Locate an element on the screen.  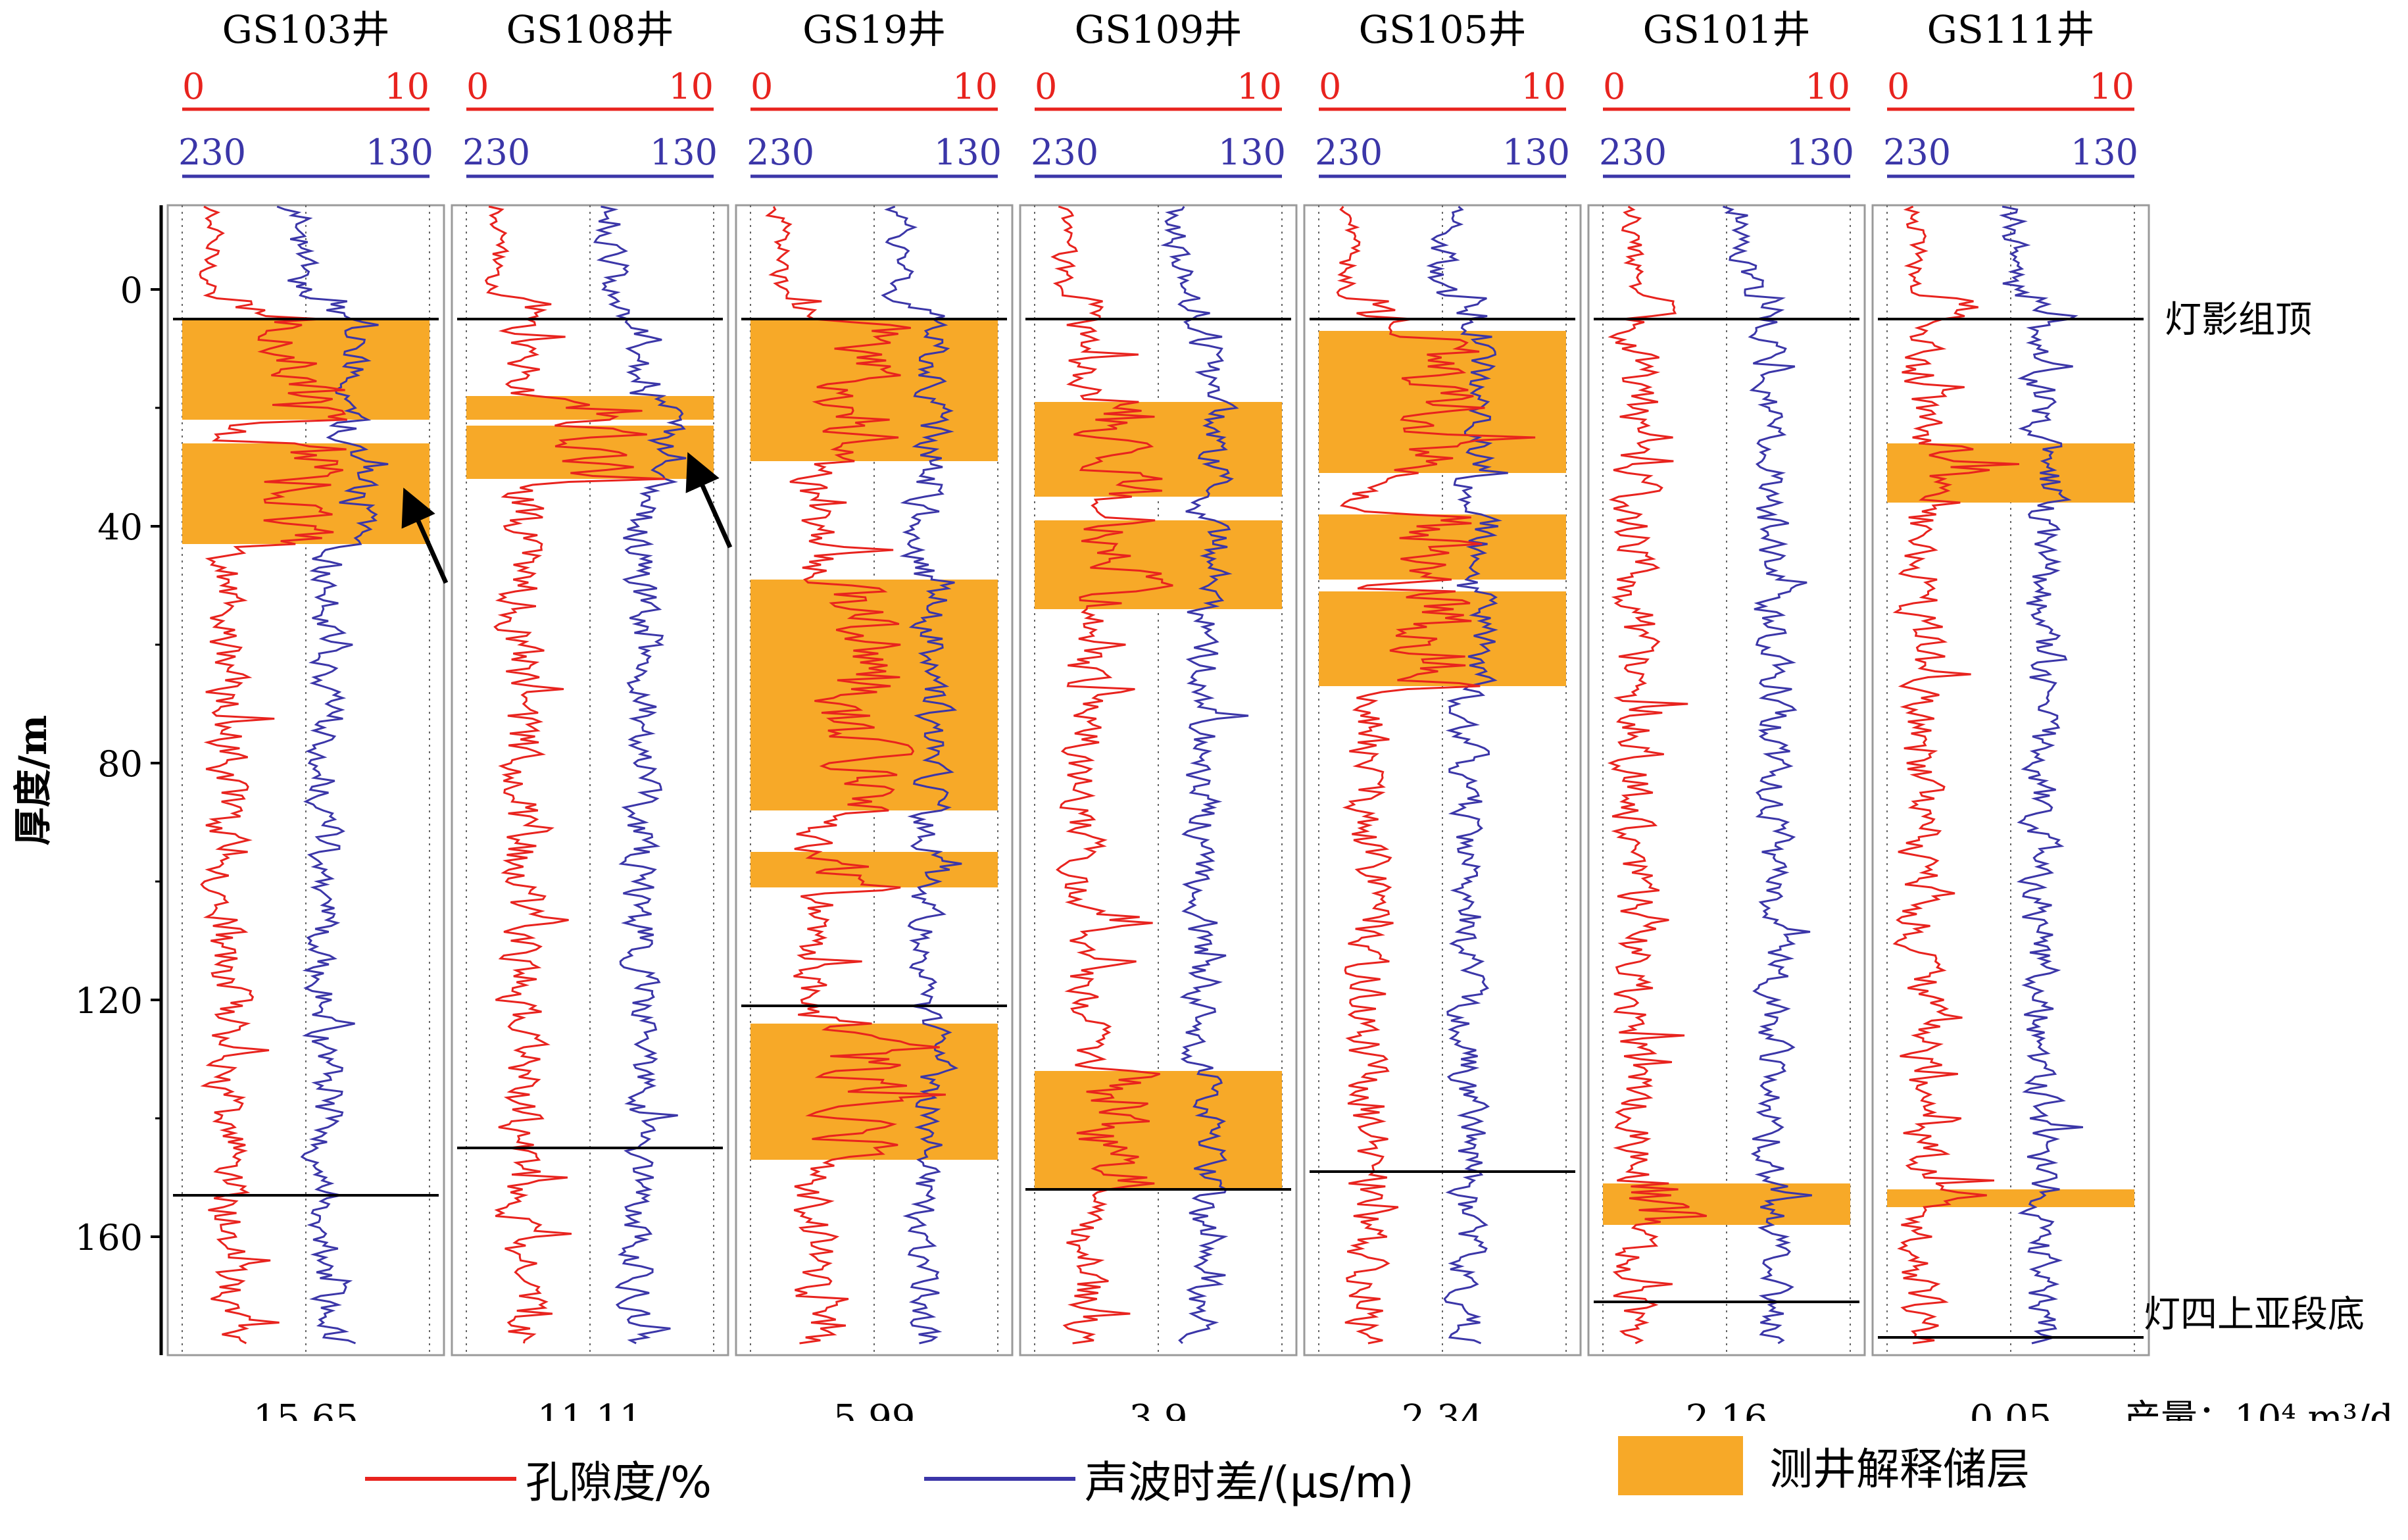
well-name: GS103井 is located at coordinates (306, 30).